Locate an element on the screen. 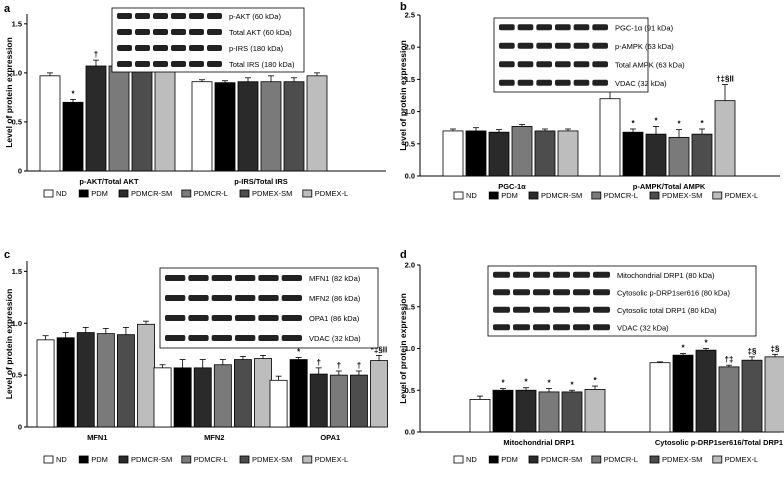  category-label: MFN2 is located at coordinates (214, 437).